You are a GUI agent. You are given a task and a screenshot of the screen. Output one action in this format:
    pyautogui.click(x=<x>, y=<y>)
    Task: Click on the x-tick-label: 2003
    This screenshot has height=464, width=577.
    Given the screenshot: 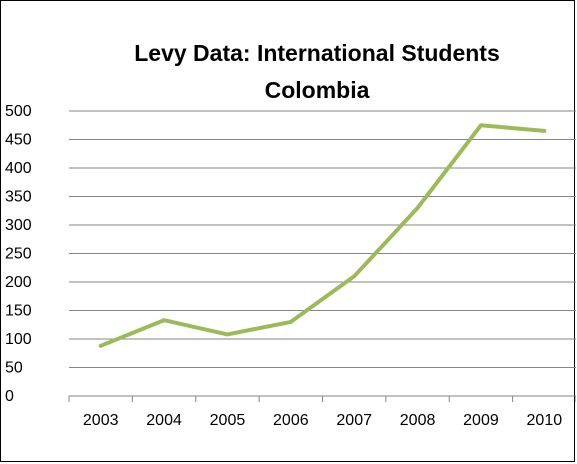 What is the action you would take?
    pyautogui.click(x=101, y=420)
    